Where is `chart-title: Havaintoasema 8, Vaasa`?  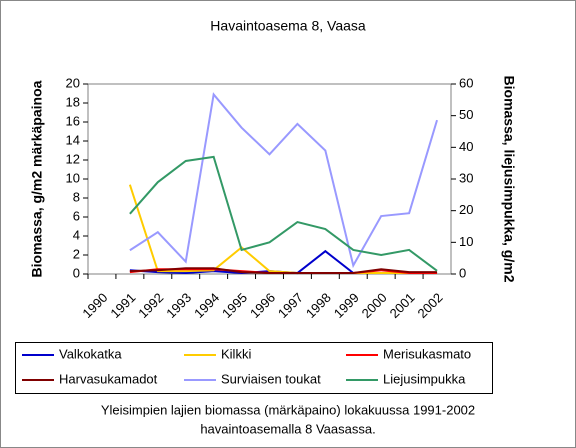 chart-title: Havaintoasema 8, Vaasa is located at coordinates (288, 26).